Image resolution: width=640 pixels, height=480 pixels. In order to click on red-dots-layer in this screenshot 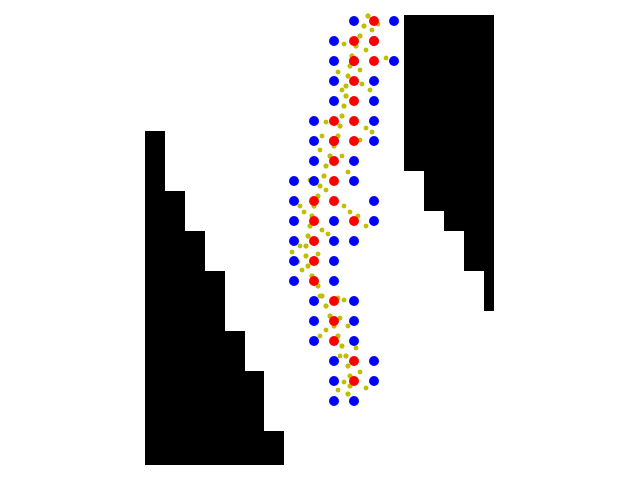, I will do `click(344, 201)`.